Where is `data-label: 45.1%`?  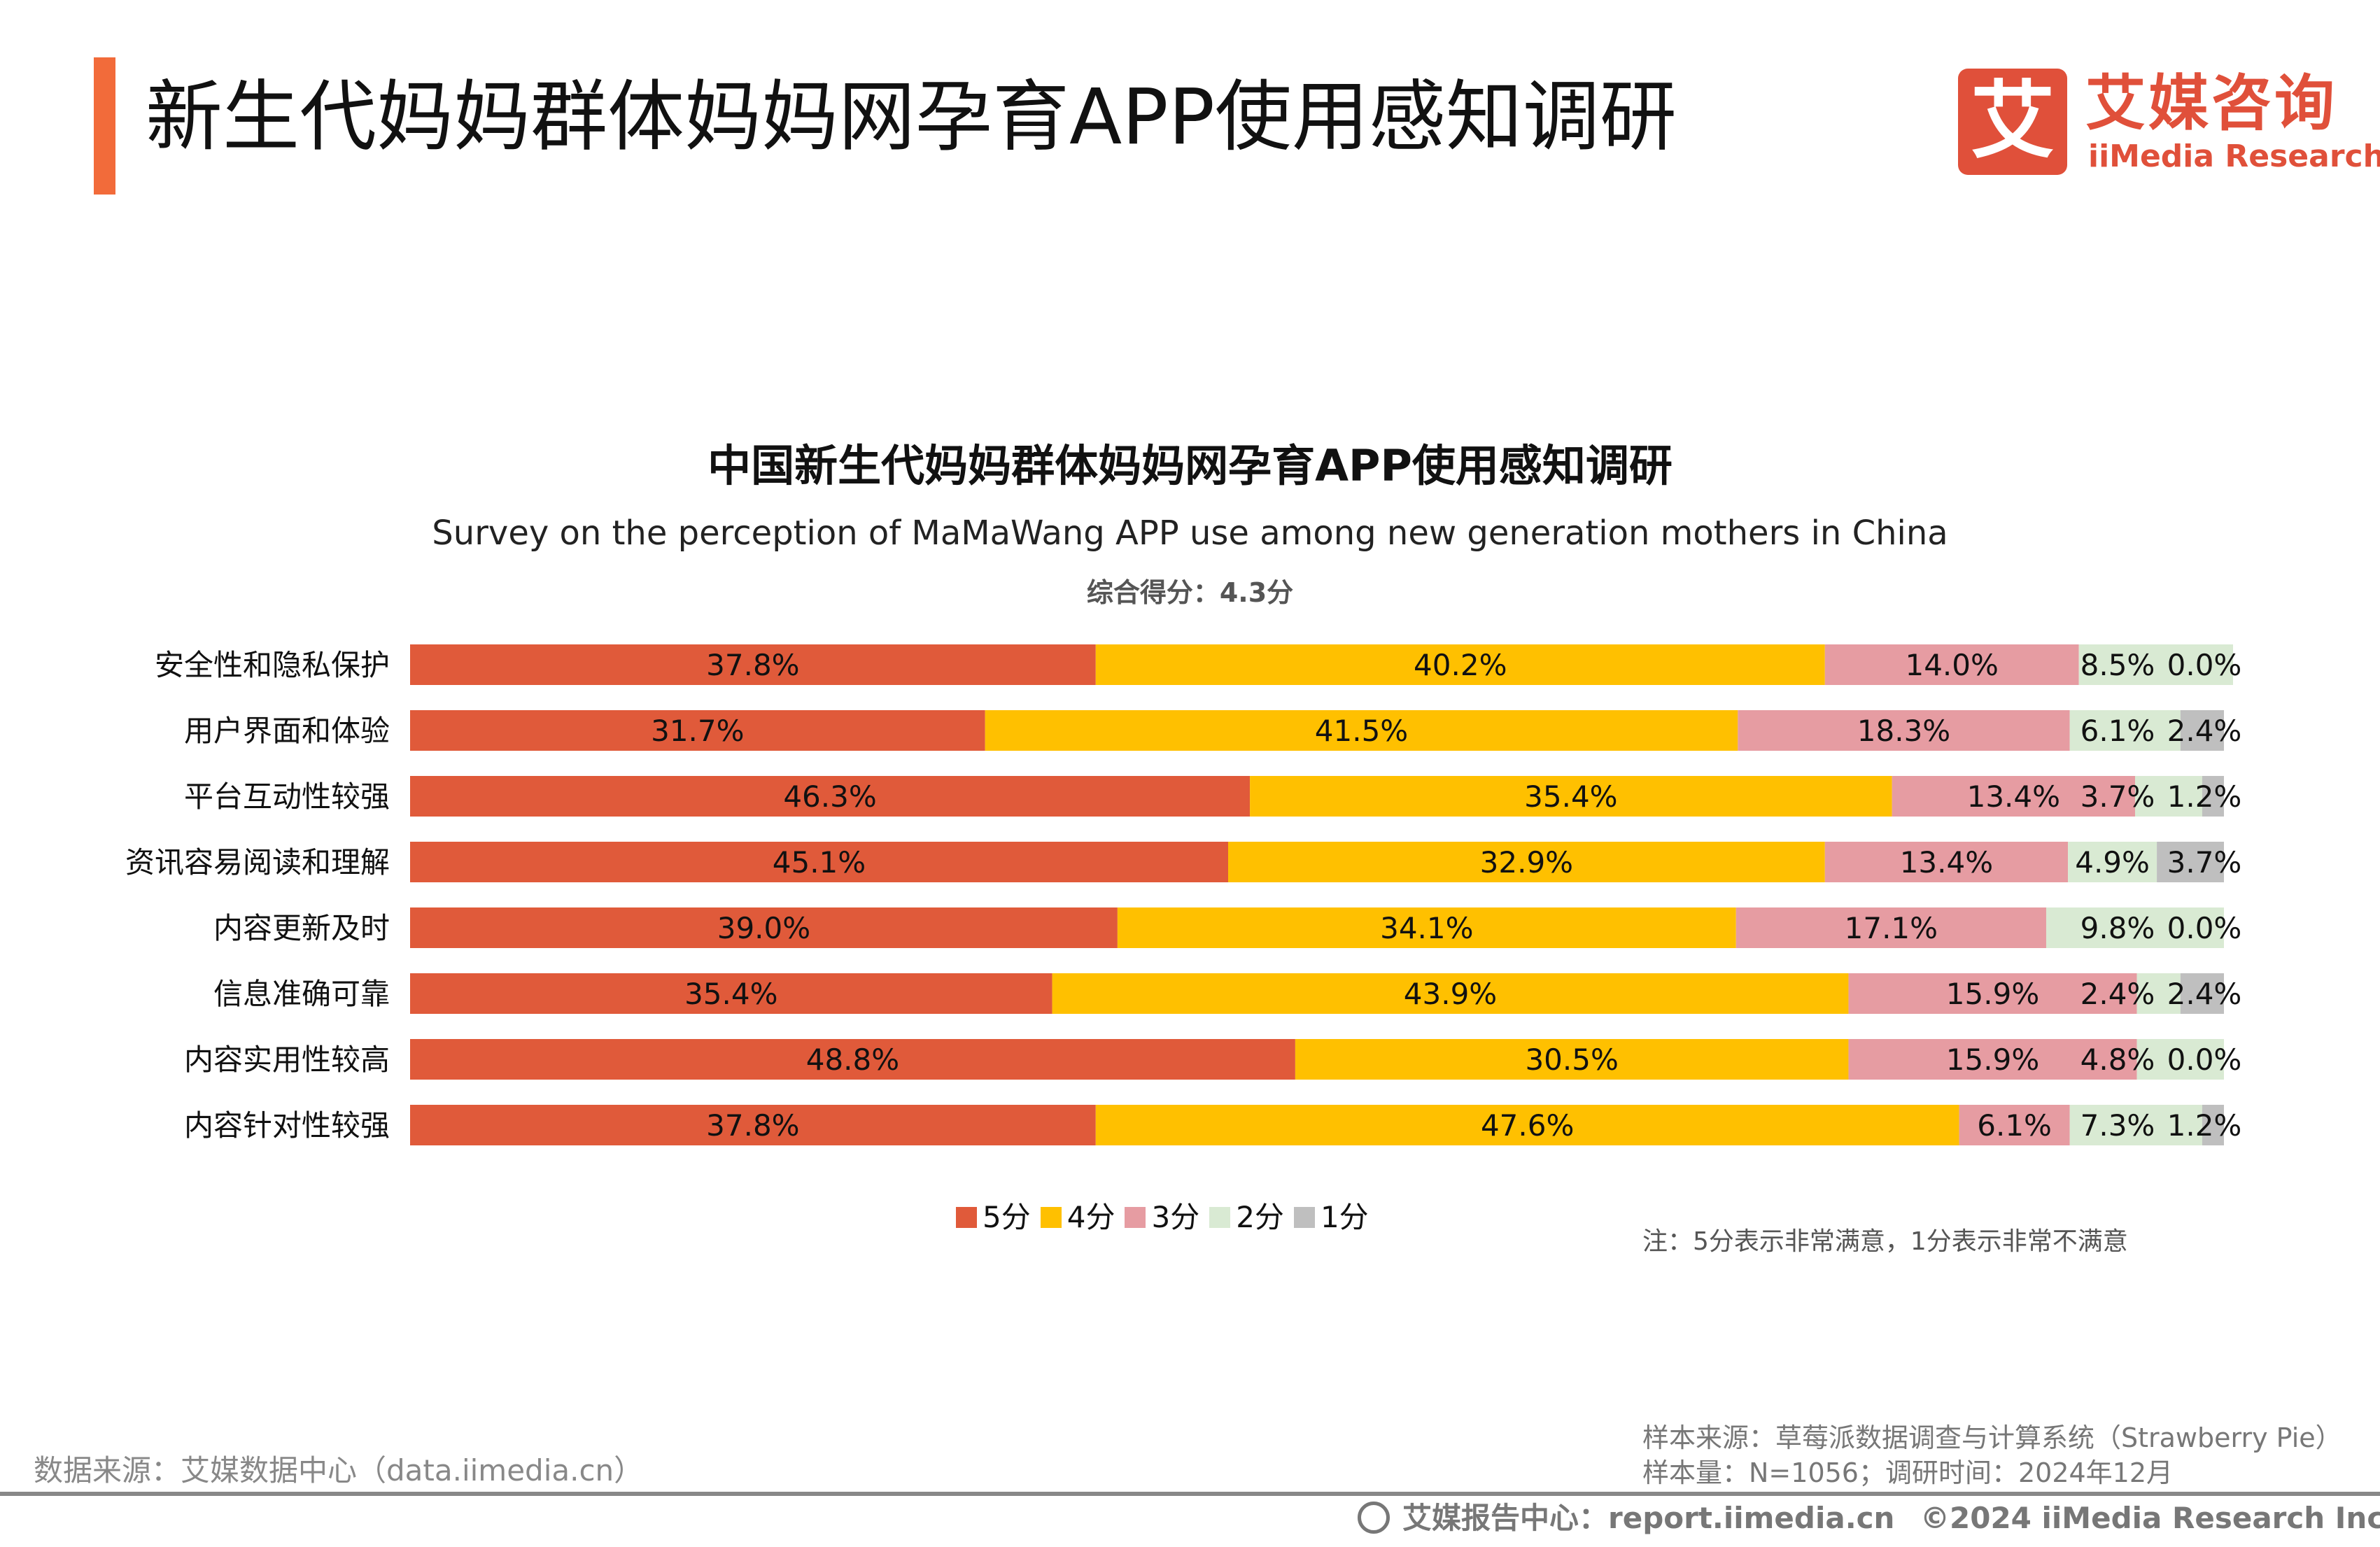 data-label: 45.1% is located at coordinates (819, 863).